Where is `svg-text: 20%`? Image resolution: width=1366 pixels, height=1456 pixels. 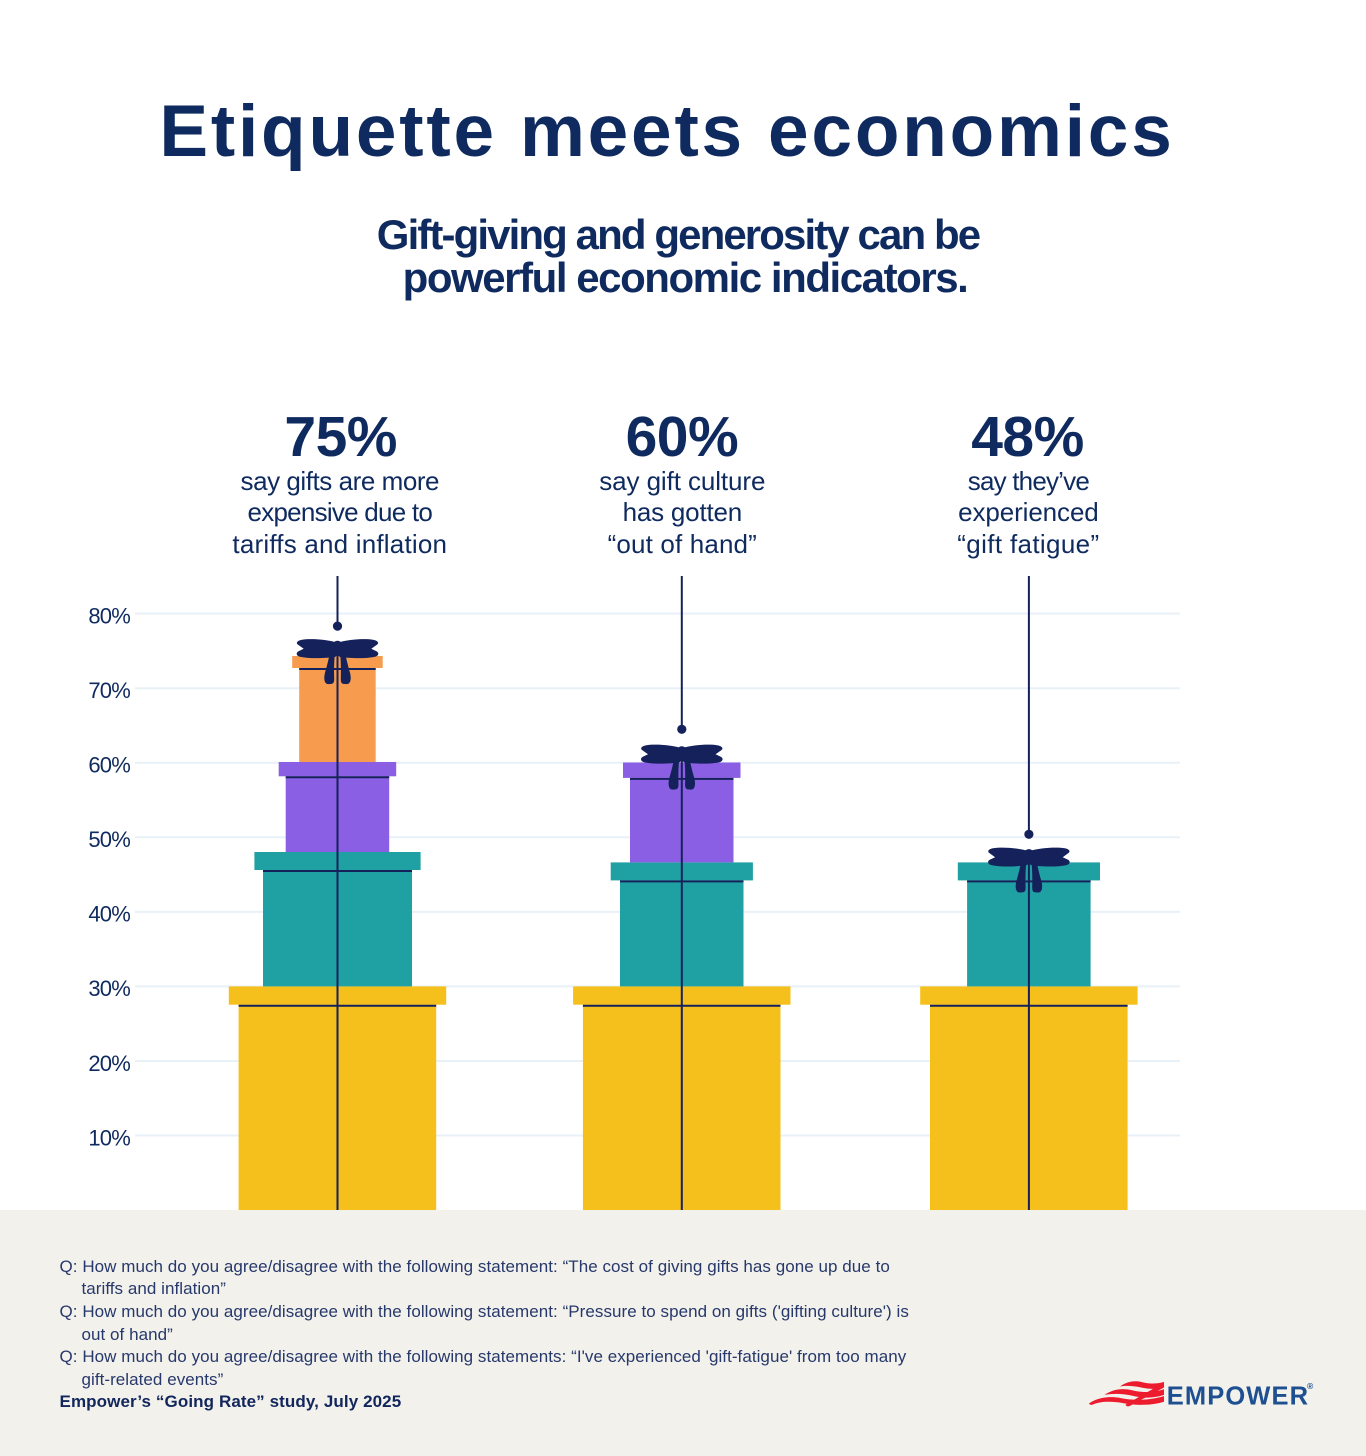 svg-text: 20% is located at coordinates (109, 1063).